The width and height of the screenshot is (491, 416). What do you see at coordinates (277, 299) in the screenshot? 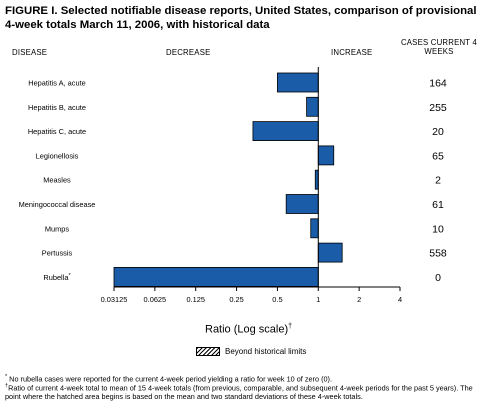
I see `x-tick-label: 0.5` at bounding box center [277, 299].